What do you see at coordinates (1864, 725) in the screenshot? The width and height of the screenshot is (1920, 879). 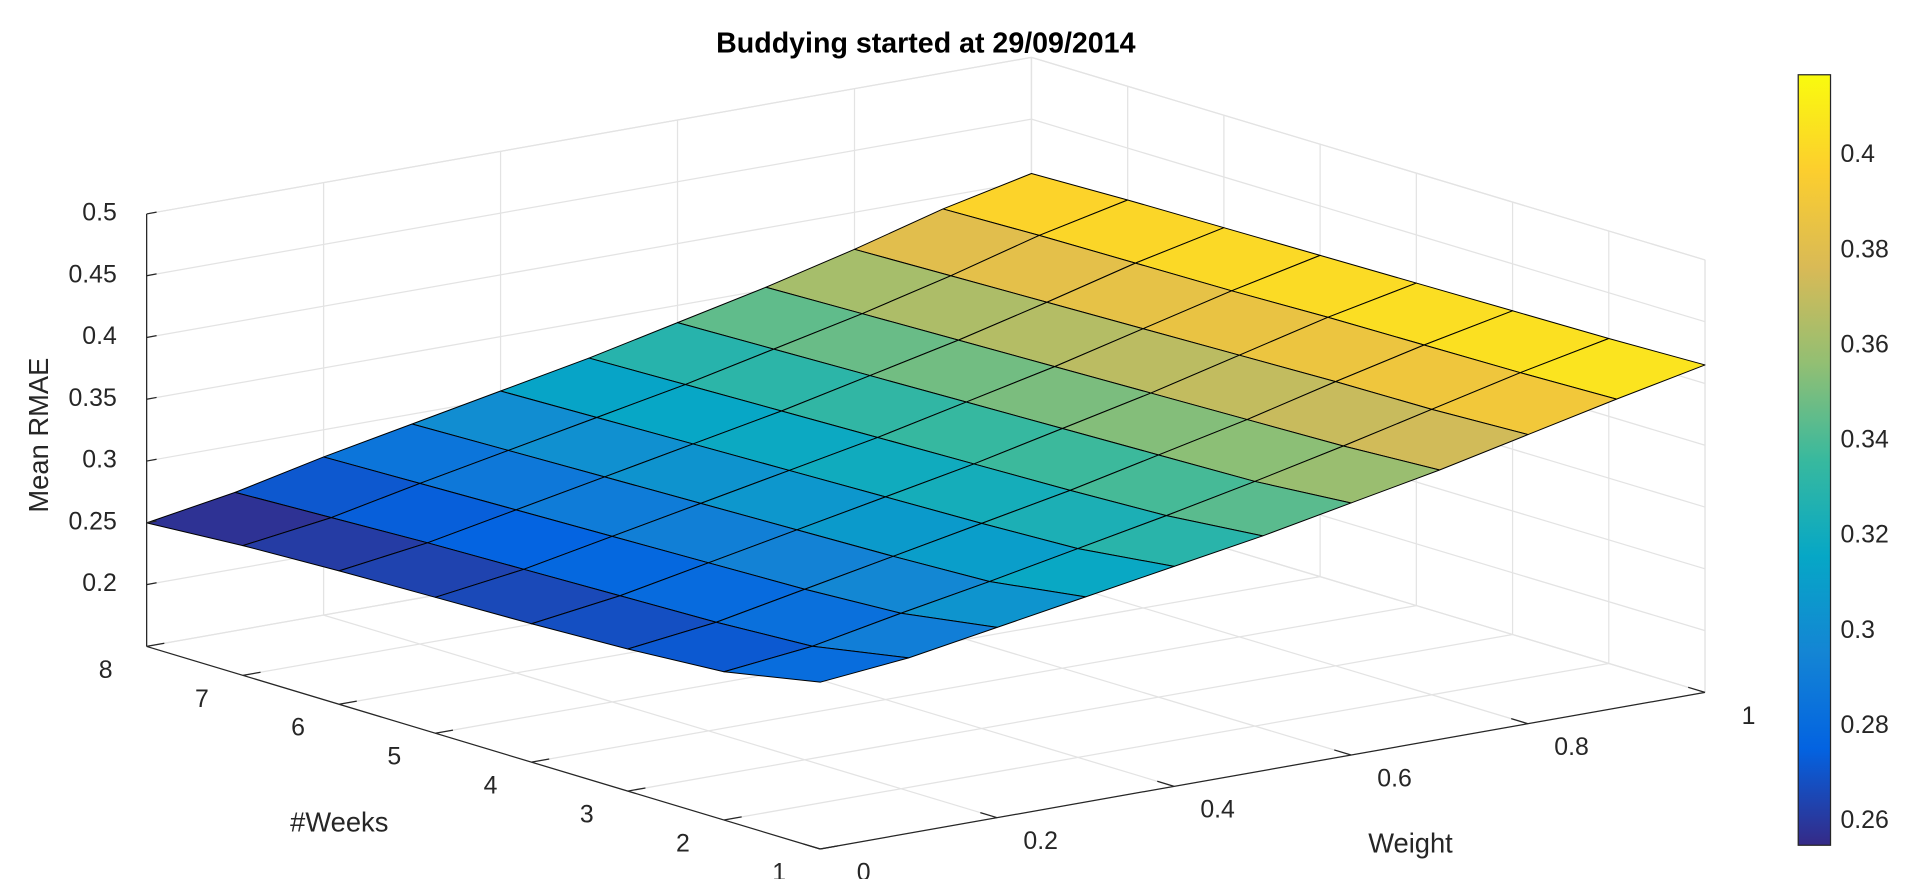 I see `colorbar-tick-label: 0.28` at bounding box center [1864, 725].